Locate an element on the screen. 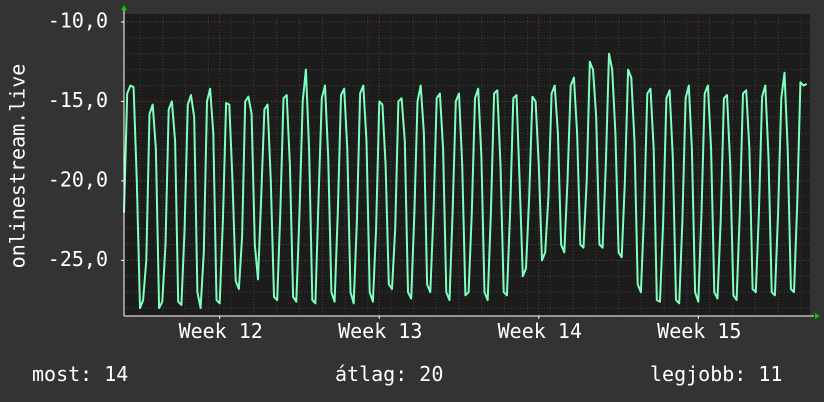 The height and width of the screenshot is (402, 824). x-axis-arrow is located at coordinates (817, 316).